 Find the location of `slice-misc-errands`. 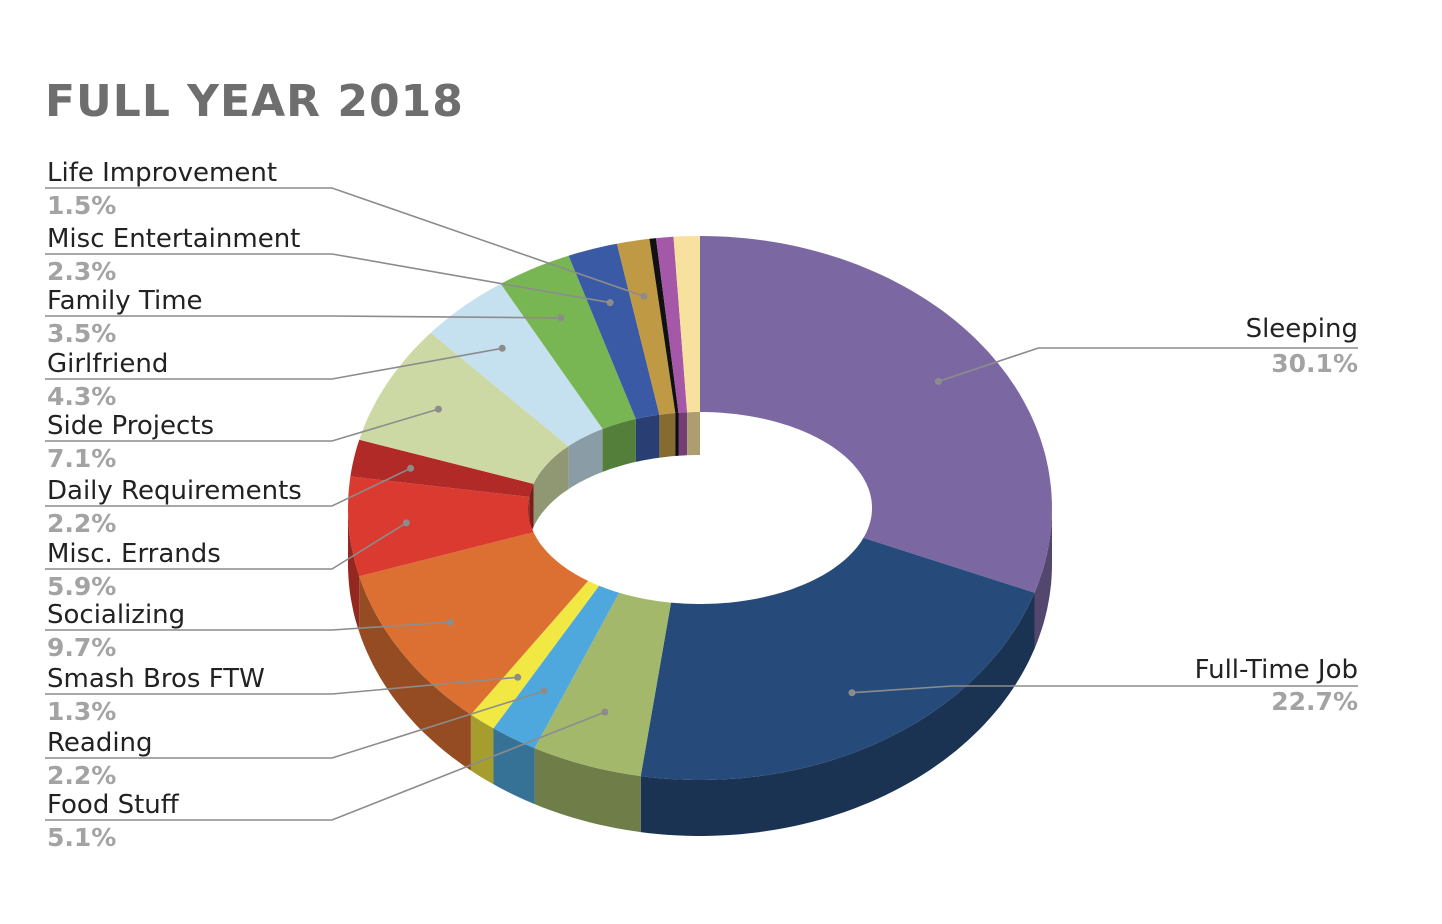

slice-misc-errands is located at coordinates (441, 526).